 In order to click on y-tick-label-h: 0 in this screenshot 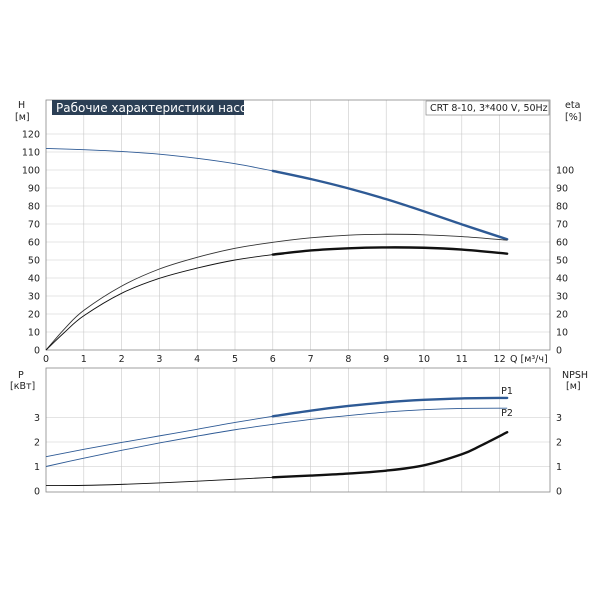, I will do `click(37, 351)`.